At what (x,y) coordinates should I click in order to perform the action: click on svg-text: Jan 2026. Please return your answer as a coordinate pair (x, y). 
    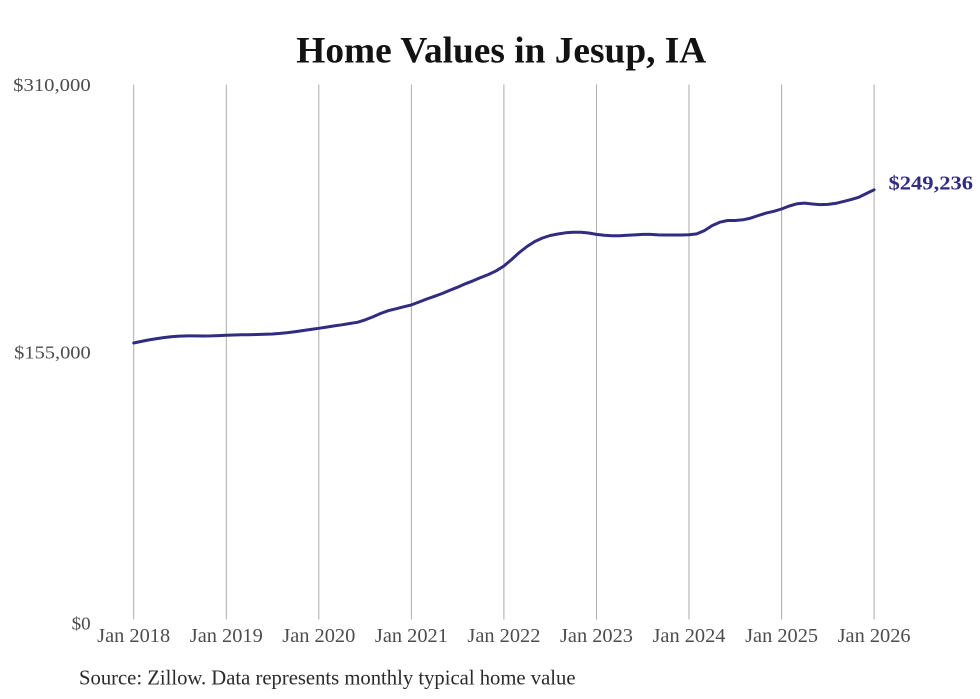
    Looking at the image, I should click on (874, 636).